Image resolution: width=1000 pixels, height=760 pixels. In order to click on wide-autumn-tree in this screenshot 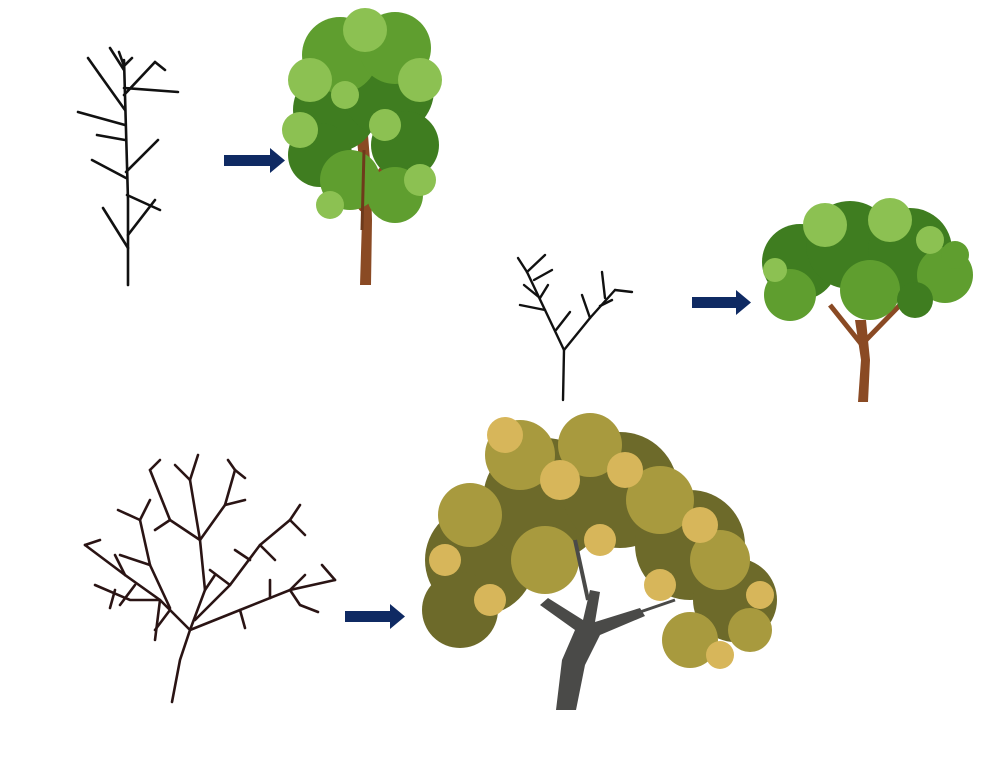, I will do `click(599, 561)`.